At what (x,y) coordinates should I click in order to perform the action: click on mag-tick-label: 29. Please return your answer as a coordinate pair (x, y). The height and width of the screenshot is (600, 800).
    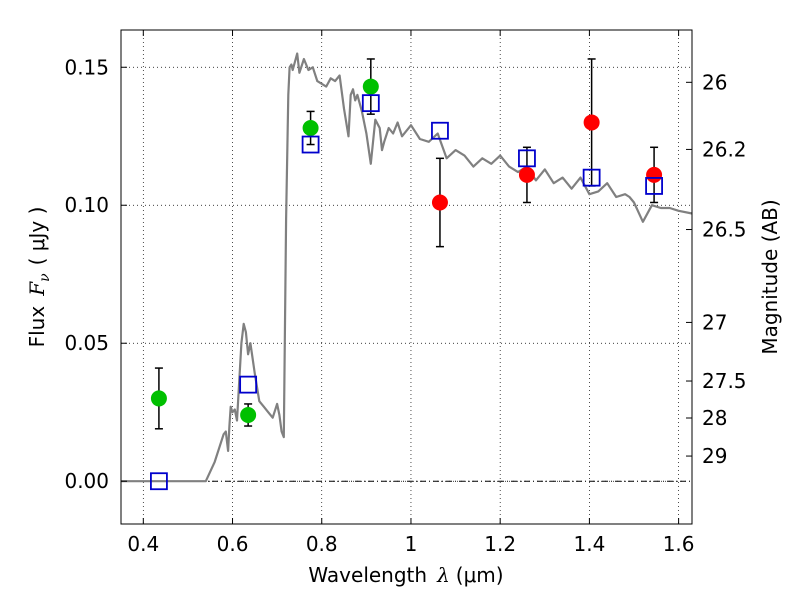
    Looking at the image, I should click on (714, 456).